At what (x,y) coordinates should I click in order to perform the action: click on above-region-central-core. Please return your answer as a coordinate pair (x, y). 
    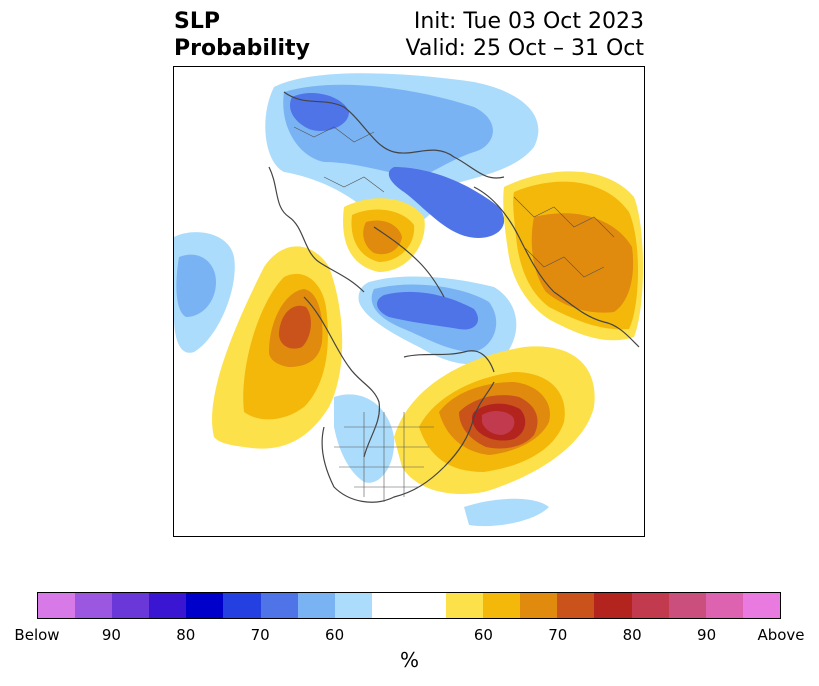
    Looking at the image, I should click on (382, 237).